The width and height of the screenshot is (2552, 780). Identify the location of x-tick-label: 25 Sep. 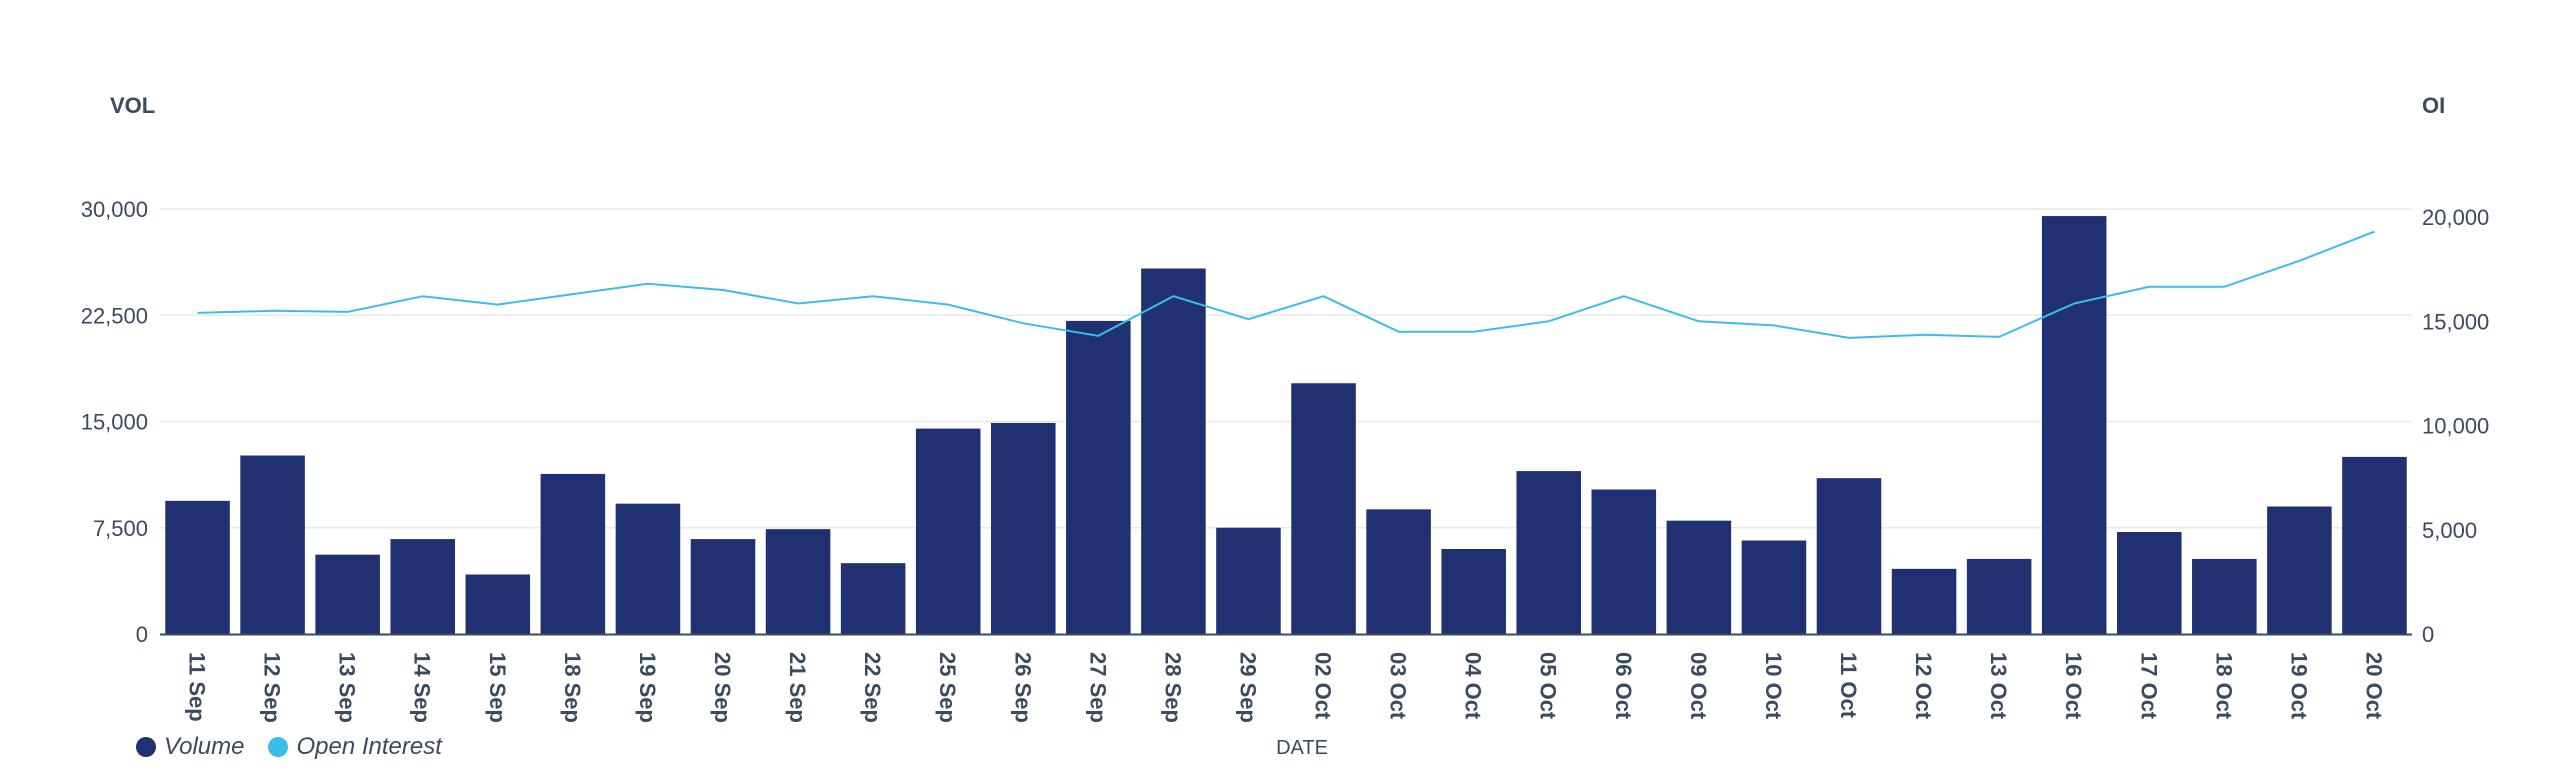
(947, 687).